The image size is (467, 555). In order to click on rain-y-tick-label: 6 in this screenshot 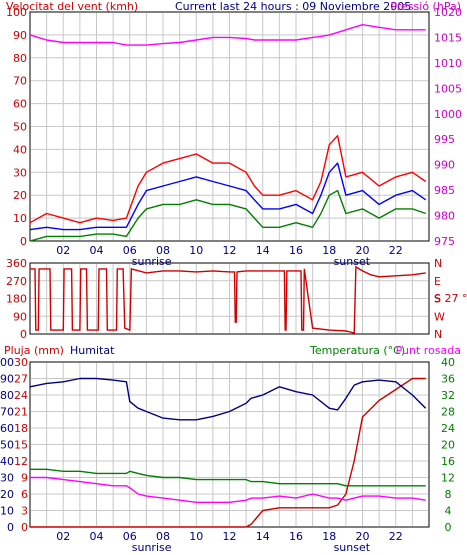, I will do `click(24, 494)`.